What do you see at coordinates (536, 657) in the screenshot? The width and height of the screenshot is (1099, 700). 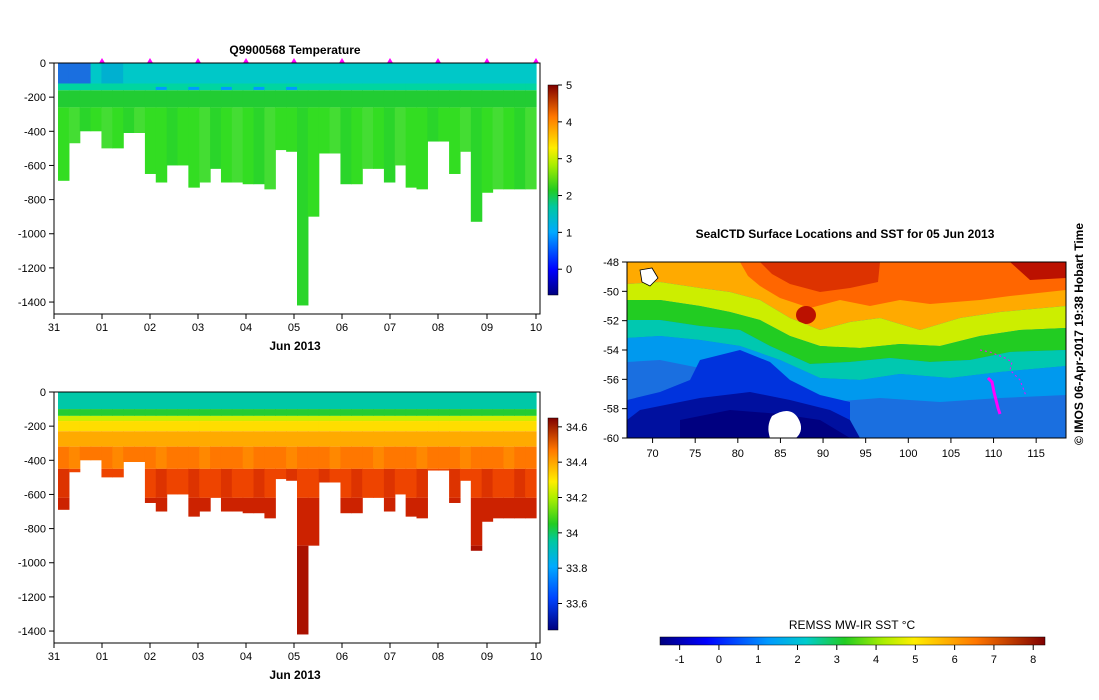 I see `x-tick-label: 10` at bounding box center [536, 657].